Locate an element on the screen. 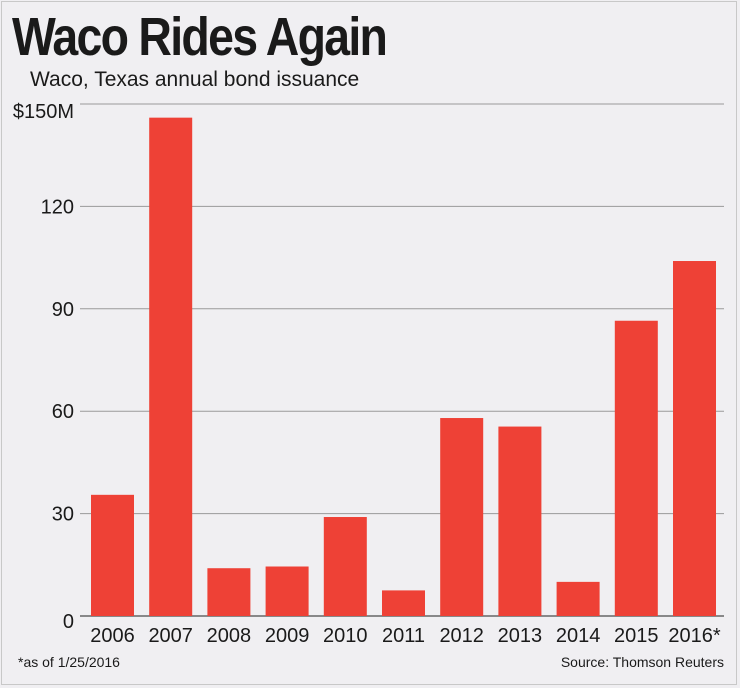  chart-title: Waco Rides Again is located at coordinates (200, 37).